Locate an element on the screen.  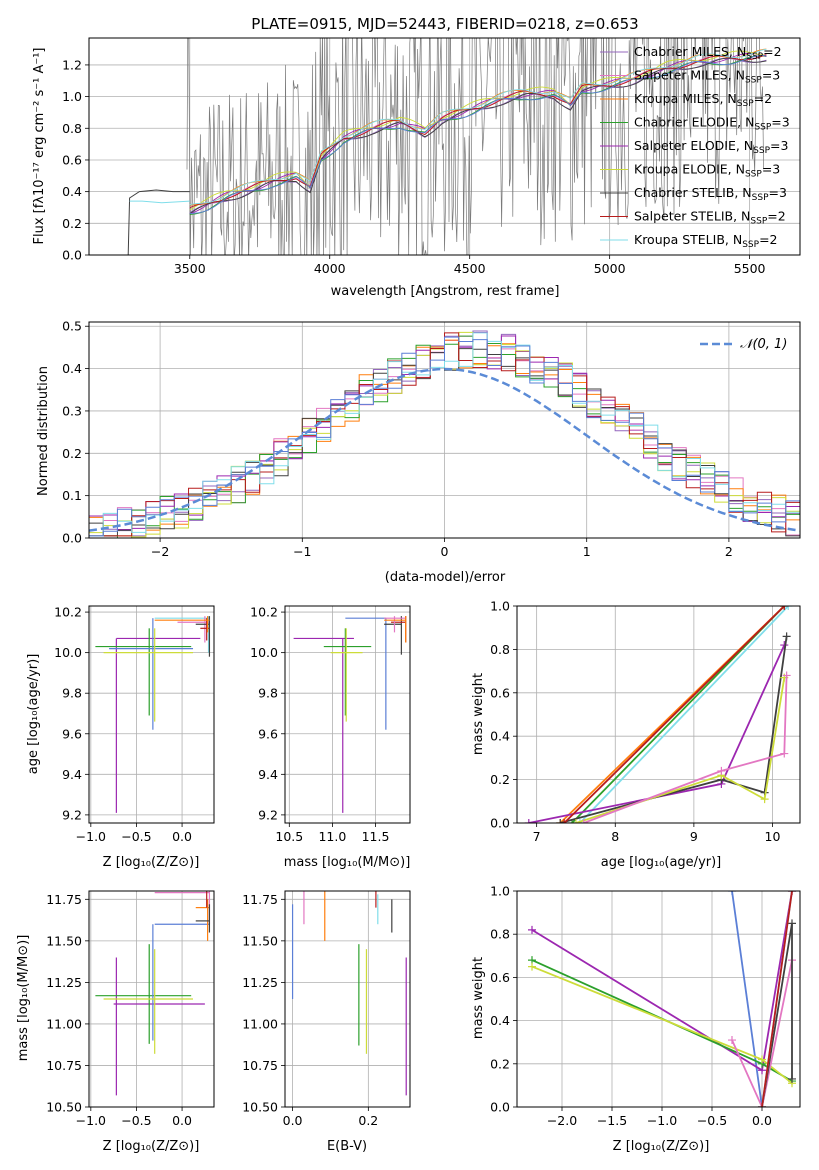
spectrum-ytick-label: 0.6 is located at coordinates (72, 159).